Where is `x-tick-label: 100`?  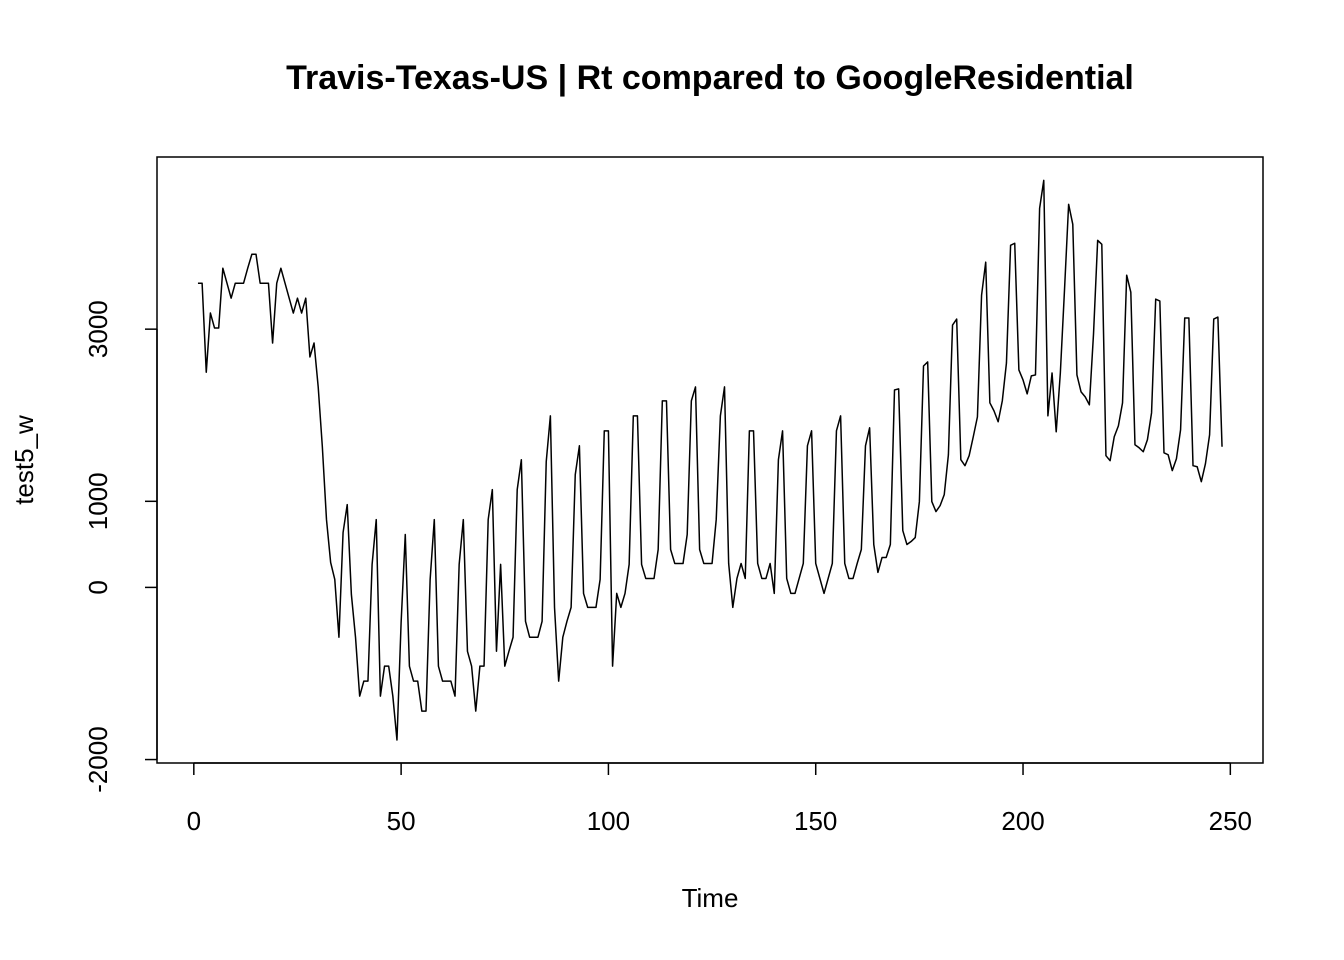
x-tick-label: 100 is located at coordinates (608, 821).